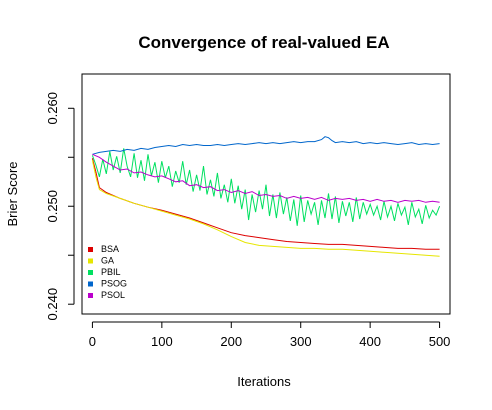 This screenshot has width=492, height=410. What do you see at coordinates (114, 284) in the screenshot?
I see `legend-label-psog: PSOG` at bounding box center [114, 284].